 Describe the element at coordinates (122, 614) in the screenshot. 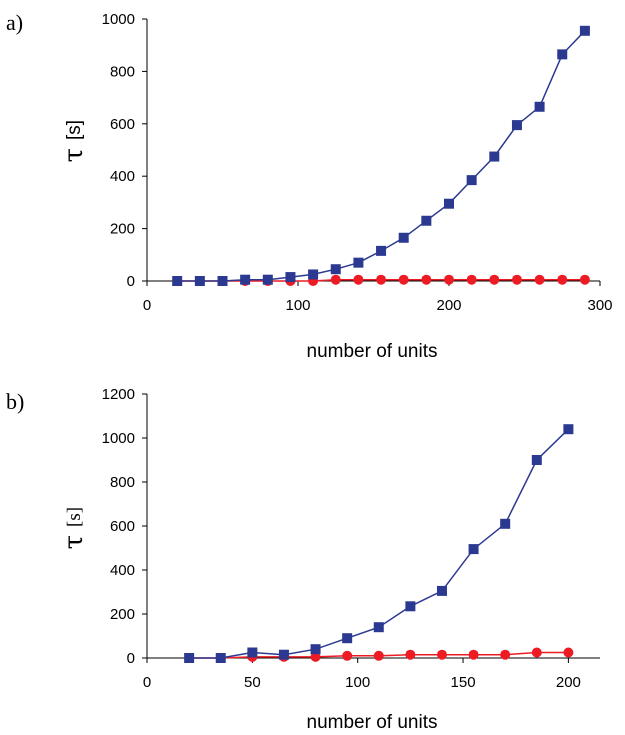

I see `y-tick-label-b: 200` at that location.